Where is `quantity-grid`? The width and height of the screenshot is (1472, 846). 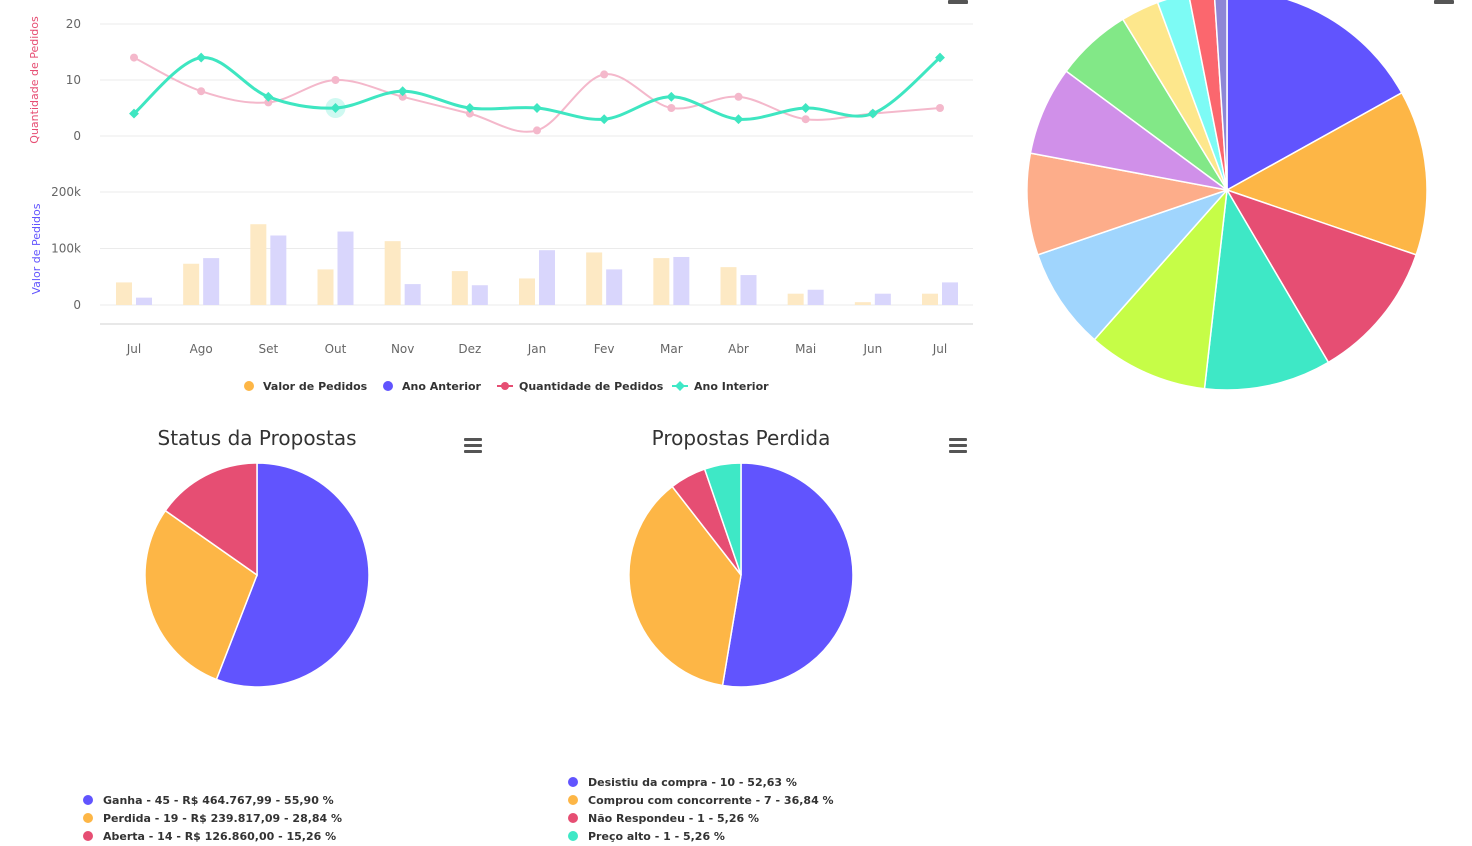
quantity-grid is located at coordinates (536, 80).